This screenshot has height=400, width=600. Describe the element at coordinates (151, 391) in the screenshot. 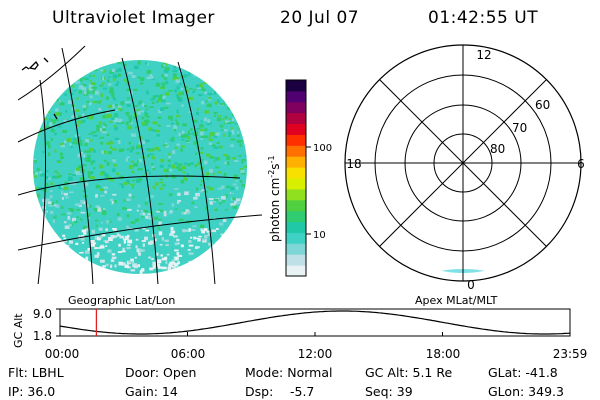

I see `gain-info: Gain: 14` at that location.